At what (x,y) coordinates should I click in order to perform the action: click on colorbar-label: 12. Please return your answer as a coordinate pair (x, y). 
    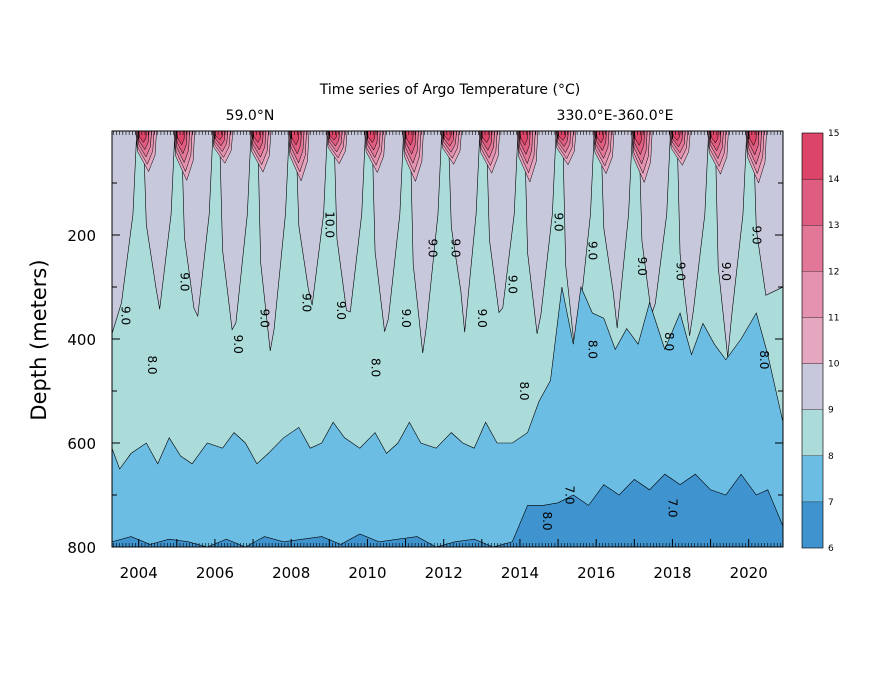
    Looking at the image, I should click on (833, 272).